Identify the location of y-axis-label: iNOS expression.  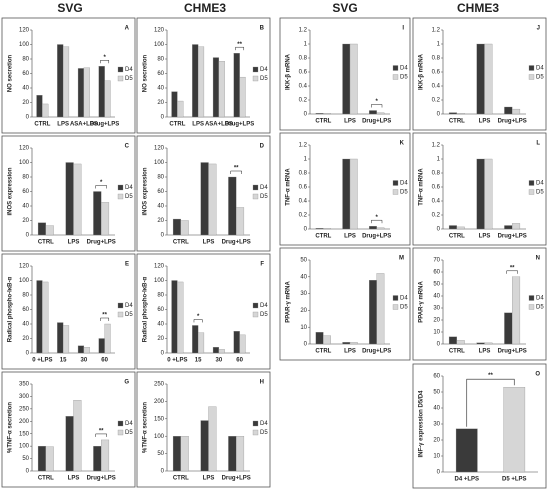
(146, 191).